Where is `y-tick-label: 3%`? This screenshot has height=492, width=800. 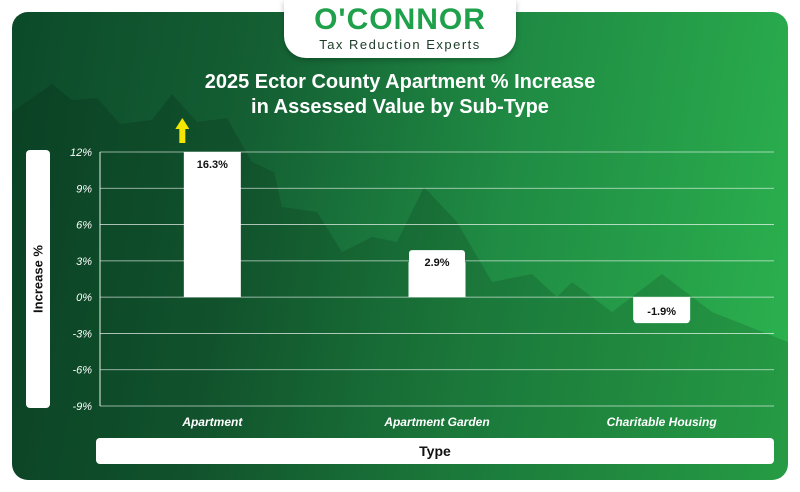 y-tick-label: 3% is located at coordinates (84, 262).